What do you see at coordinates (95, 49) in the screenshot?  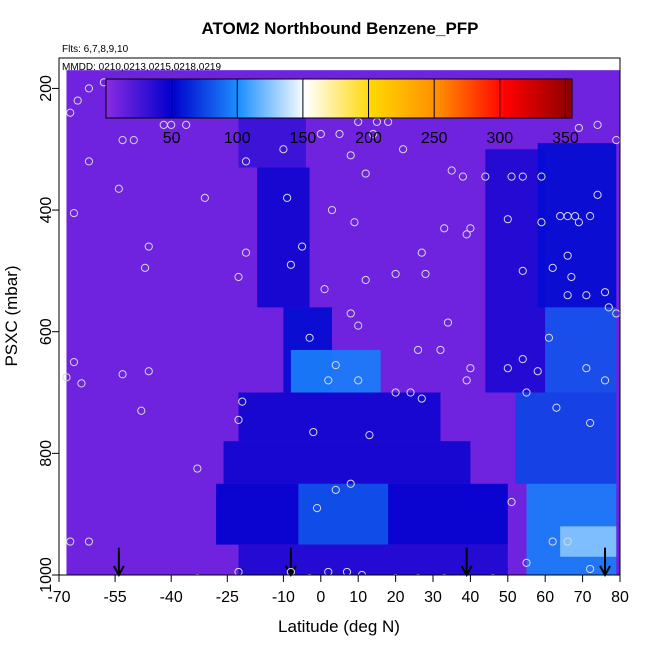 I see `flights-subtitle: Flts: 6,7,8,9,10` at bounding box center [95, 49].